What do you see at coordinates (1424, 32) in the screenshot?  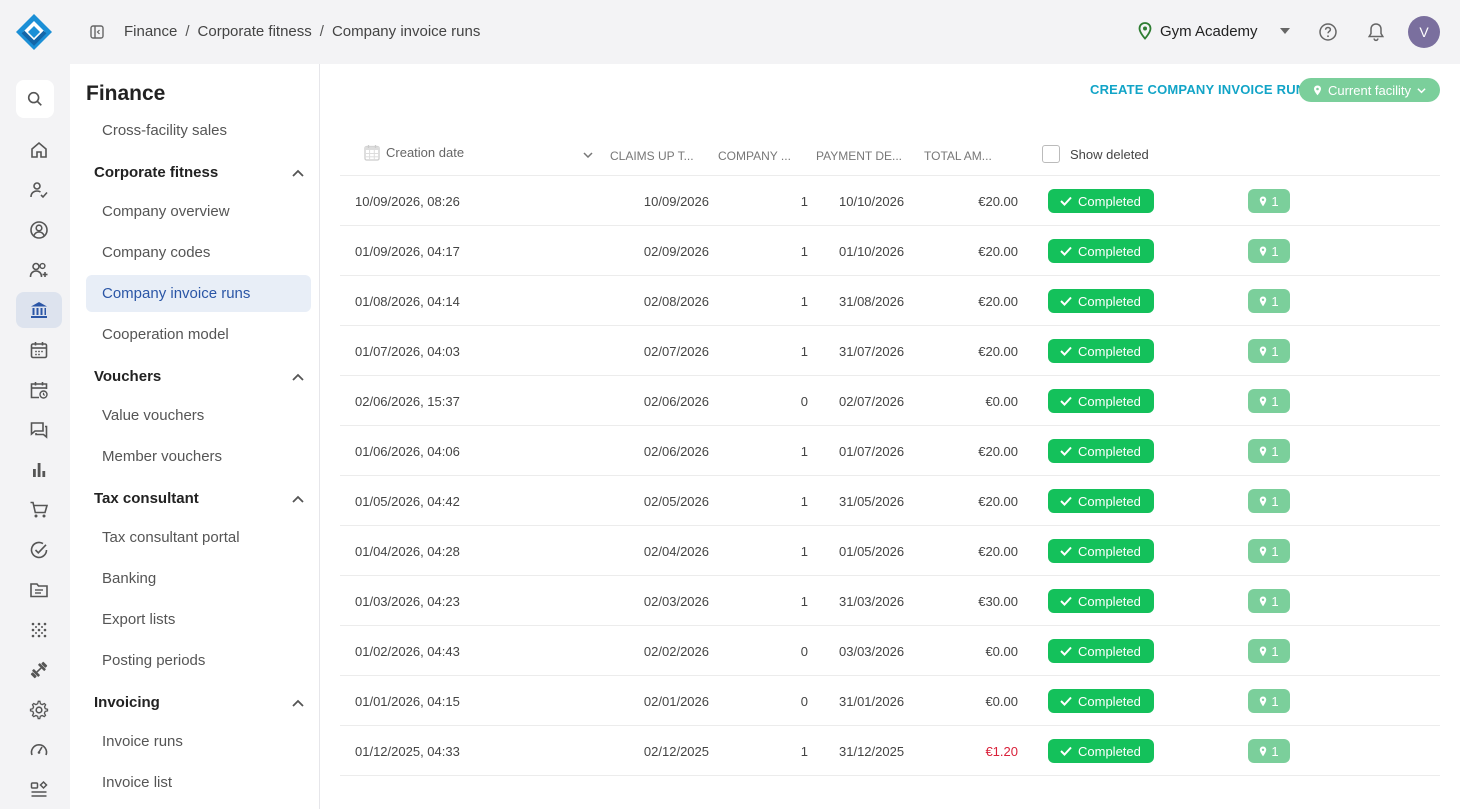 I see `avatar: V` at bounding box center [1424, 32].